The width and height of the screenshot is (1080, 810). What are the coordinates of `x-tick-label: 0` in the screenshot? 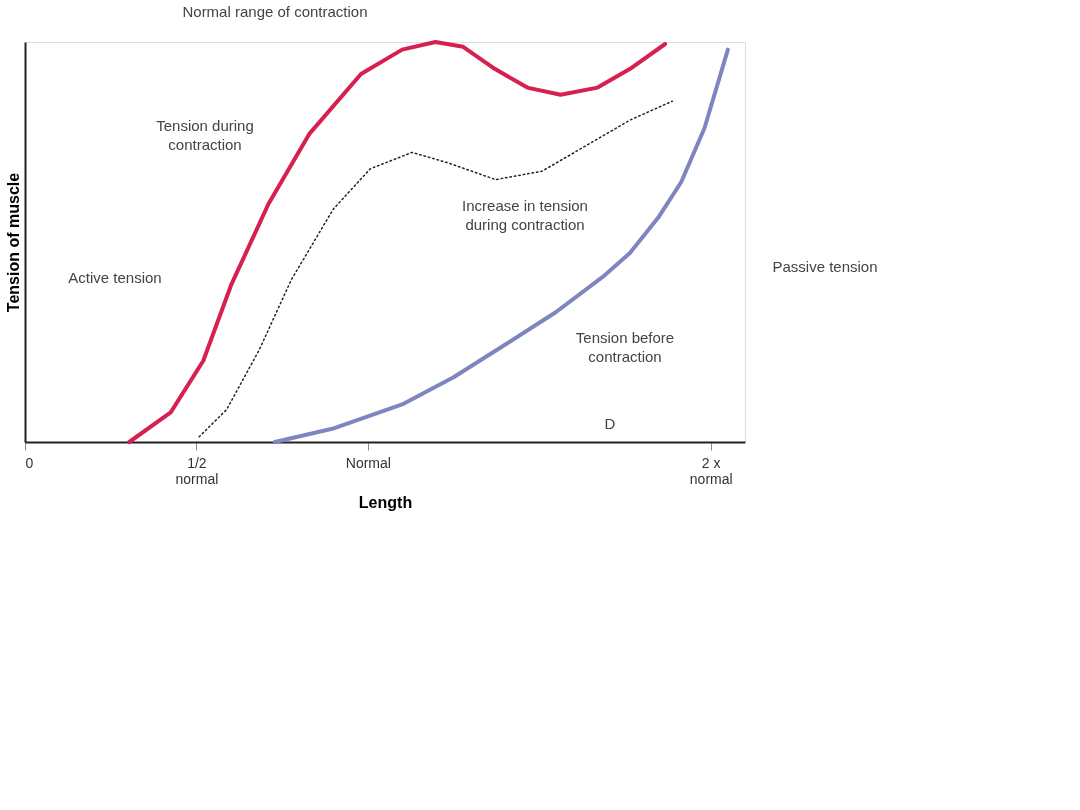 It's located at (29, 462).